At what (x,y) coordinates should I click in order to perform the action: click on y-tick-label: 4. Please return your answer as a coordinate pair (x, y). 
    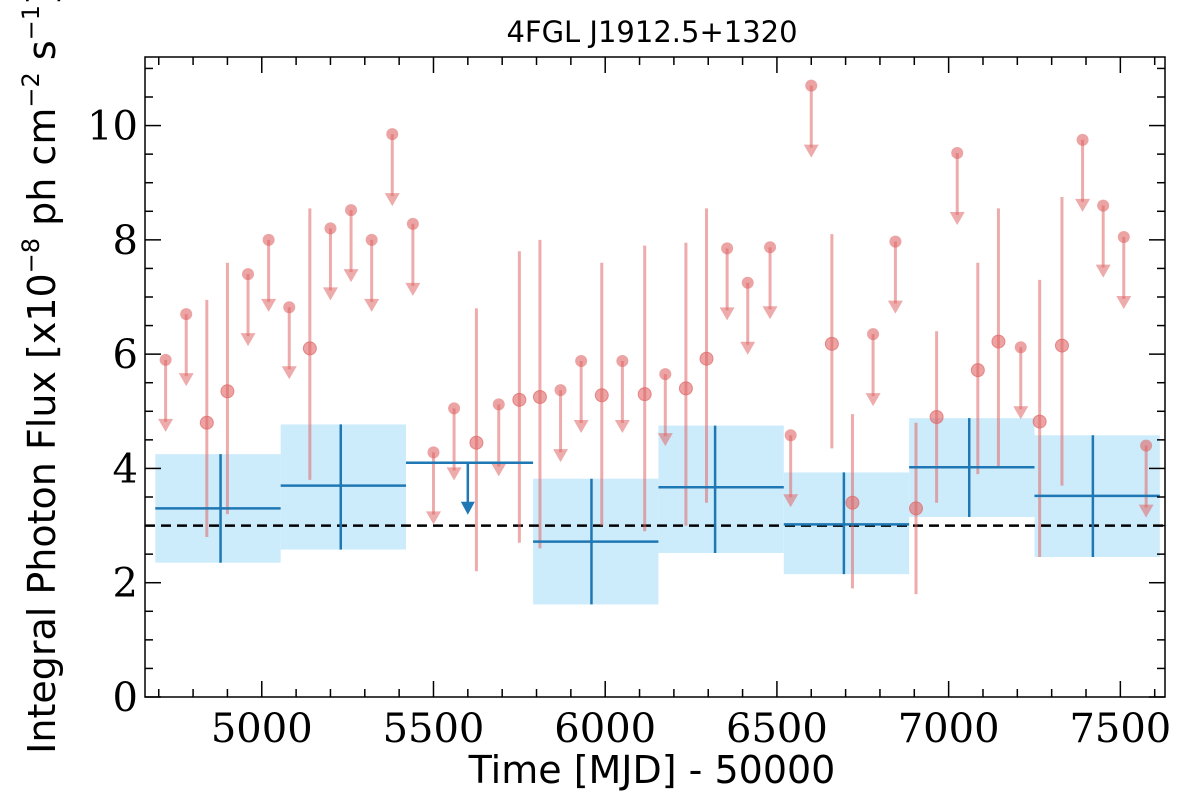
    Looking at the image, I should click on (125, 469).